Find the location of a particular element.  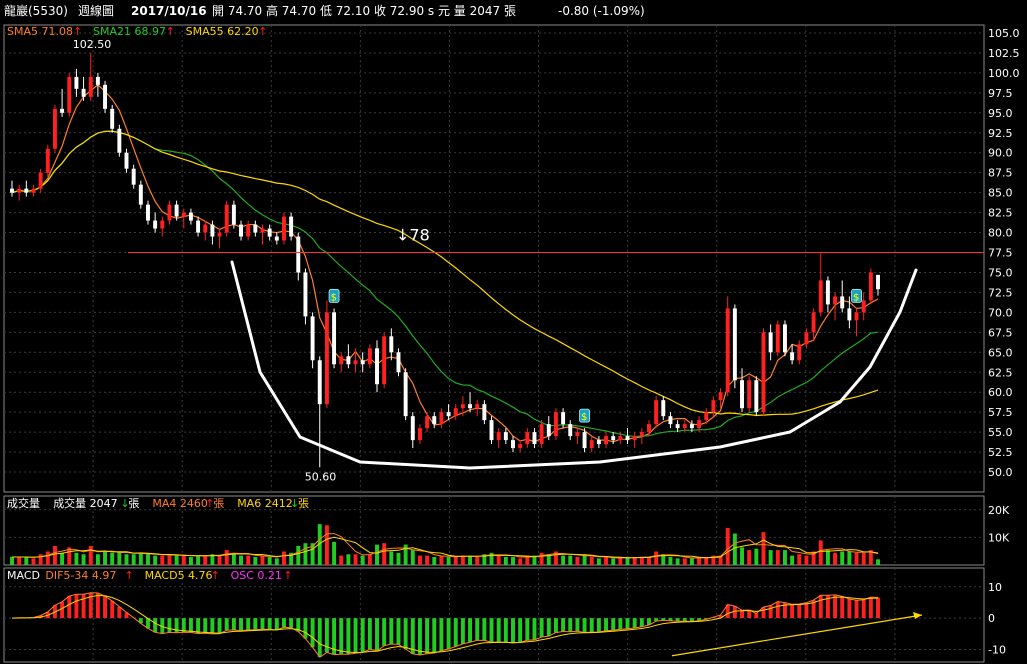

volume-tick-label: 10K is located at coordinates (999, 537).